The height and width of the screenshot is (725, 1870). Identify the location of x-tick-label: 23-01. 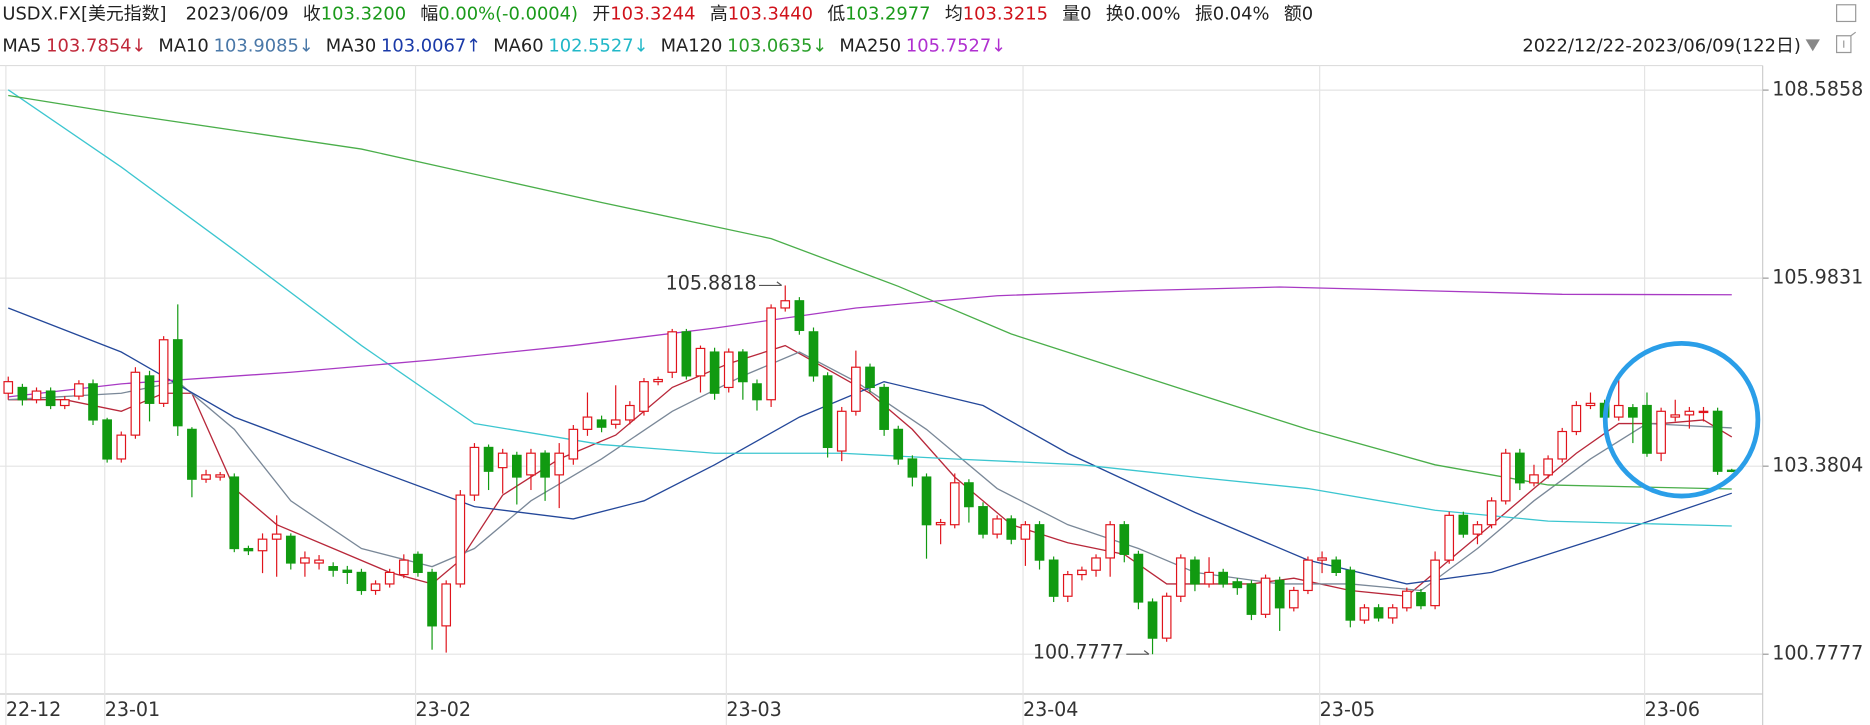
(132, 710).